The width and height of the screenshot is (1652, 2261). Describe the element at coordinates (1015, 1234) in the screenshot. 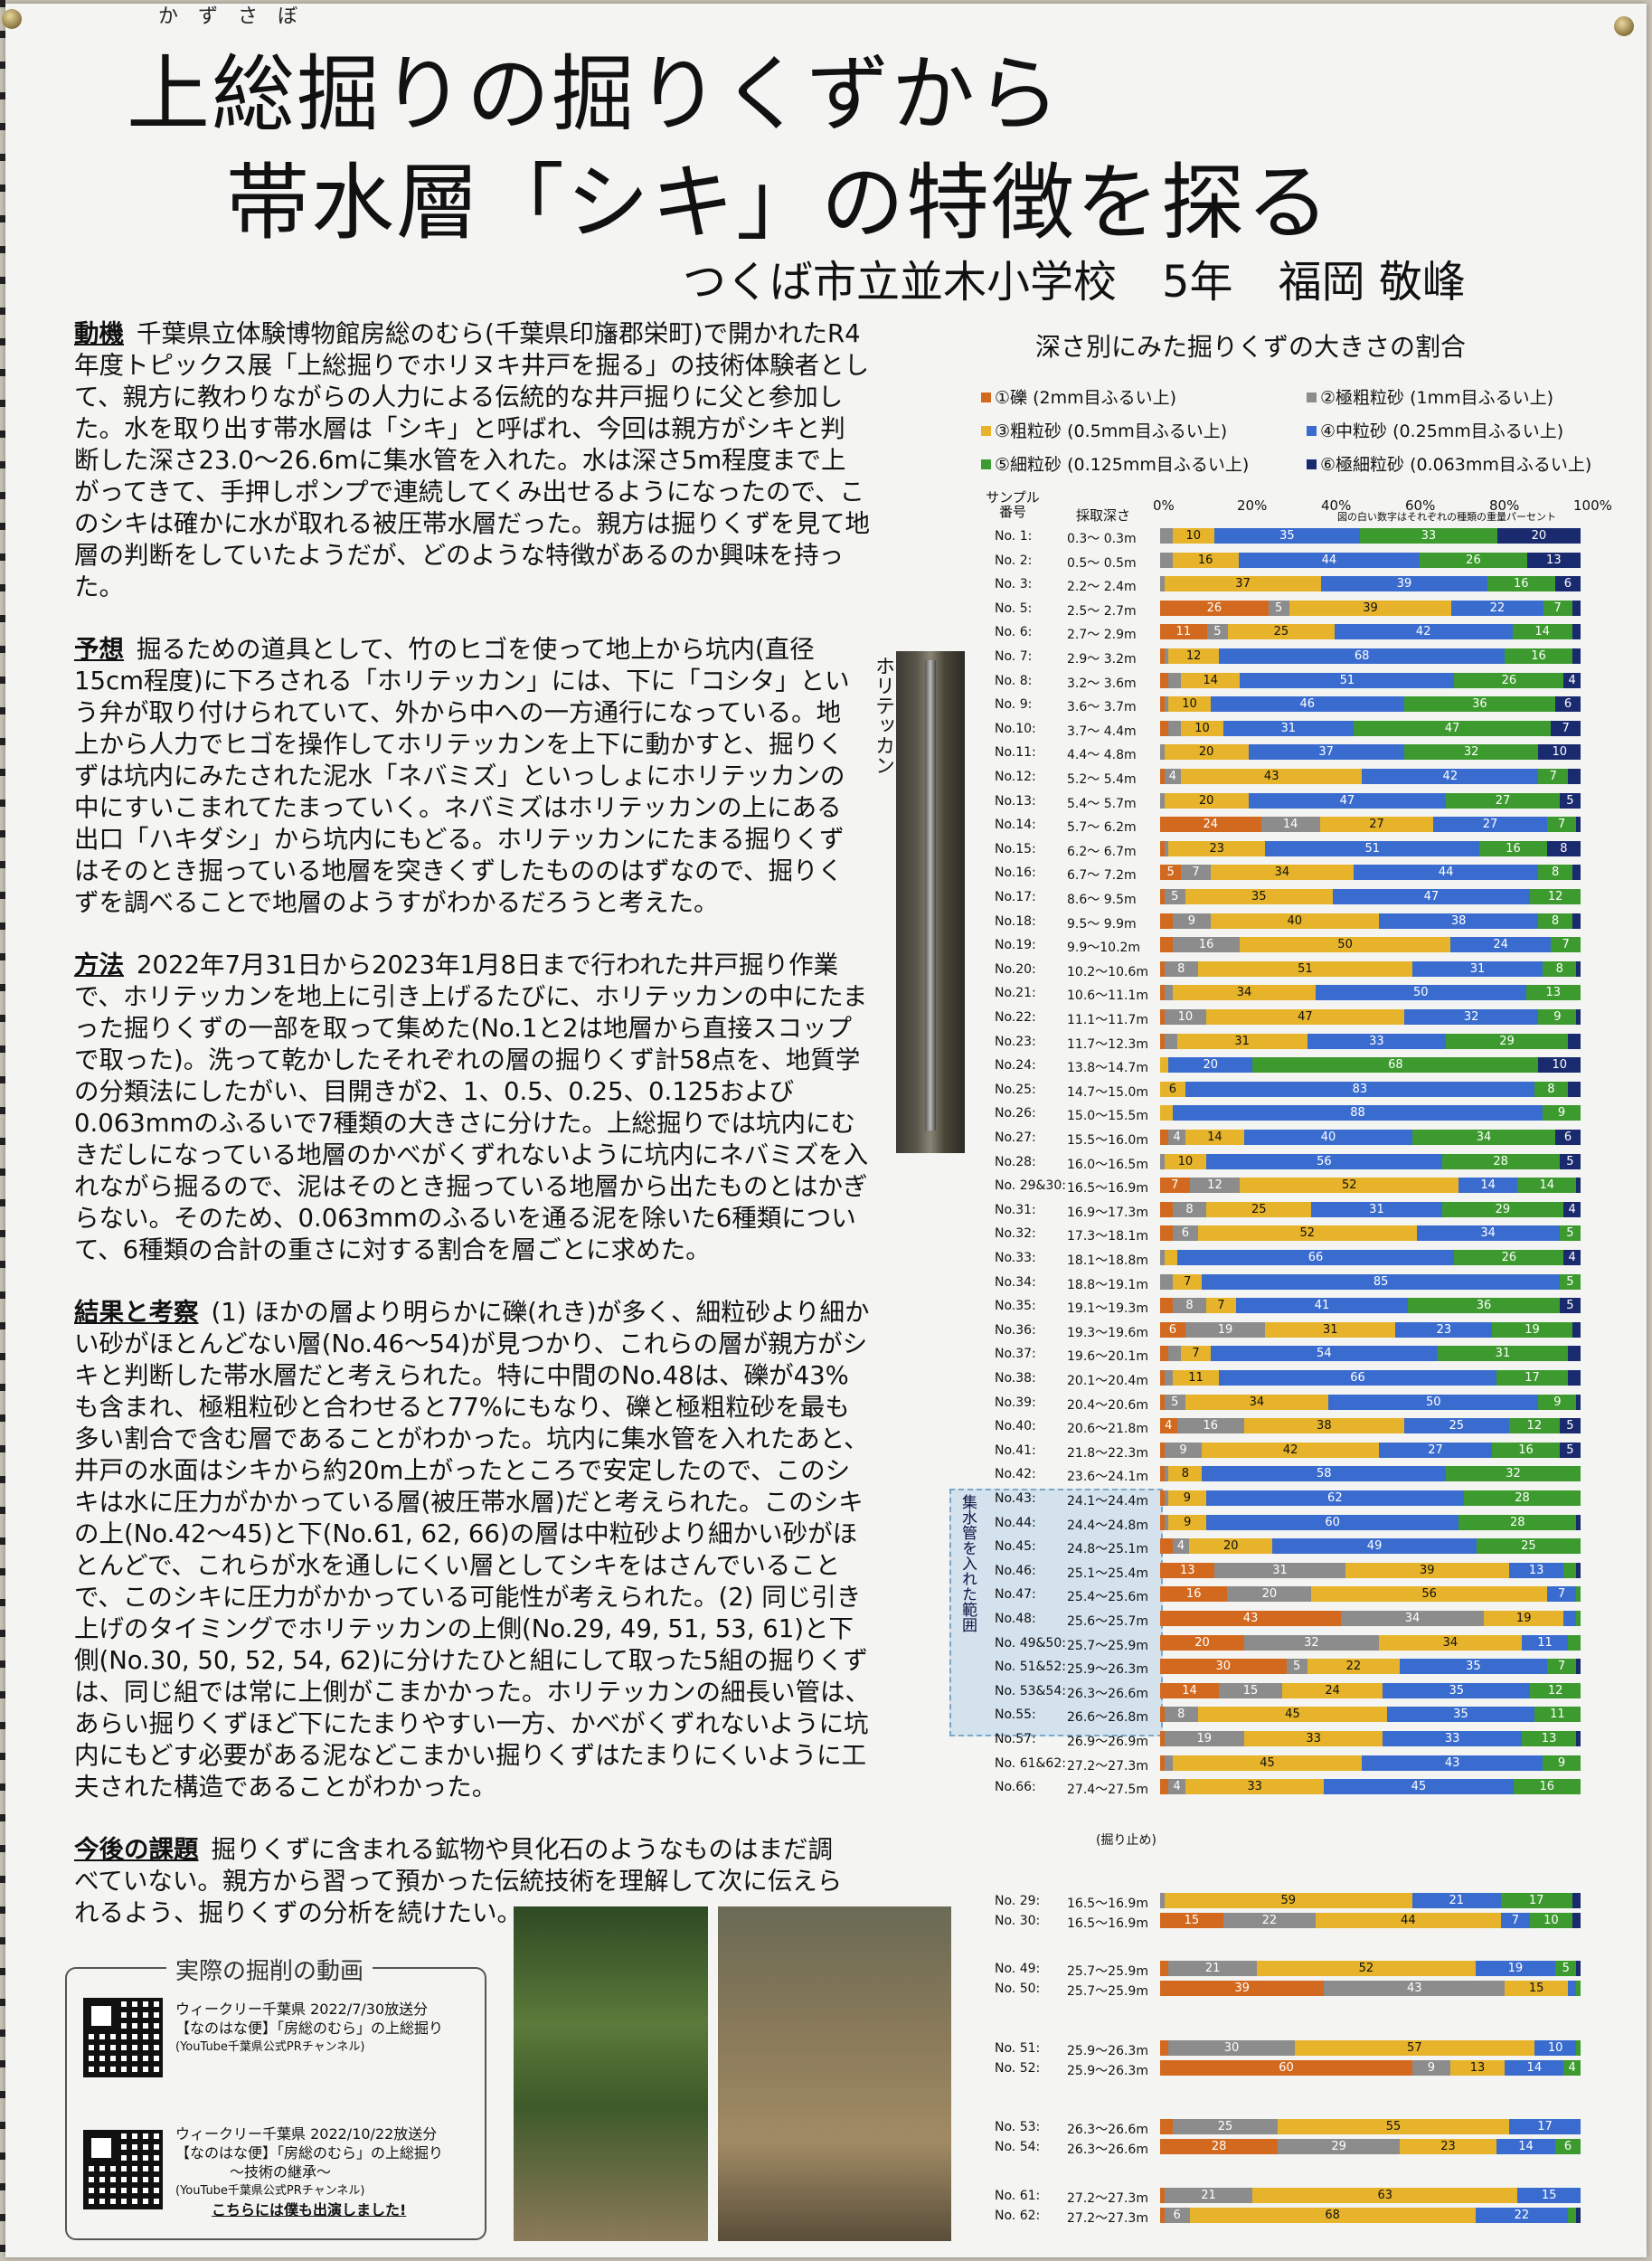

I see `sample-label: No.32:` at that location.